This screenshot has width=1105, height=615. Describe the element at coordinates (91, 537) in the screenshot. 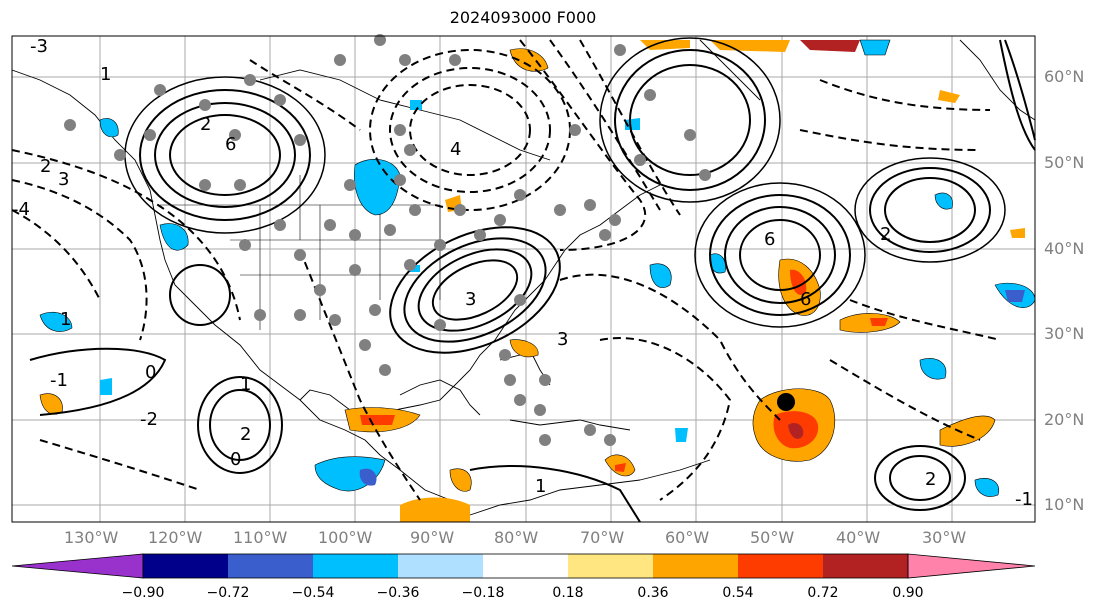

I see `lon-label: 130°W` at that location.